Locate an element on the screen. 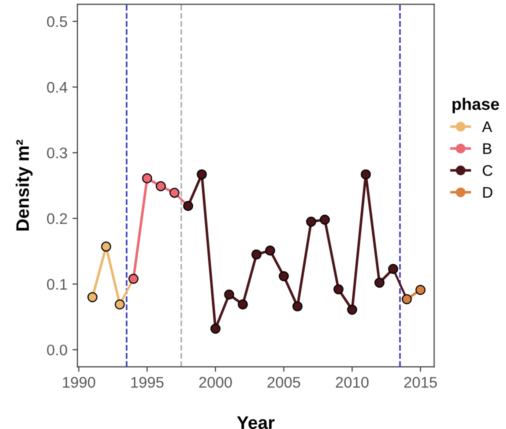  y-tick-label: 0.0 is located at coordinates (57, 350).